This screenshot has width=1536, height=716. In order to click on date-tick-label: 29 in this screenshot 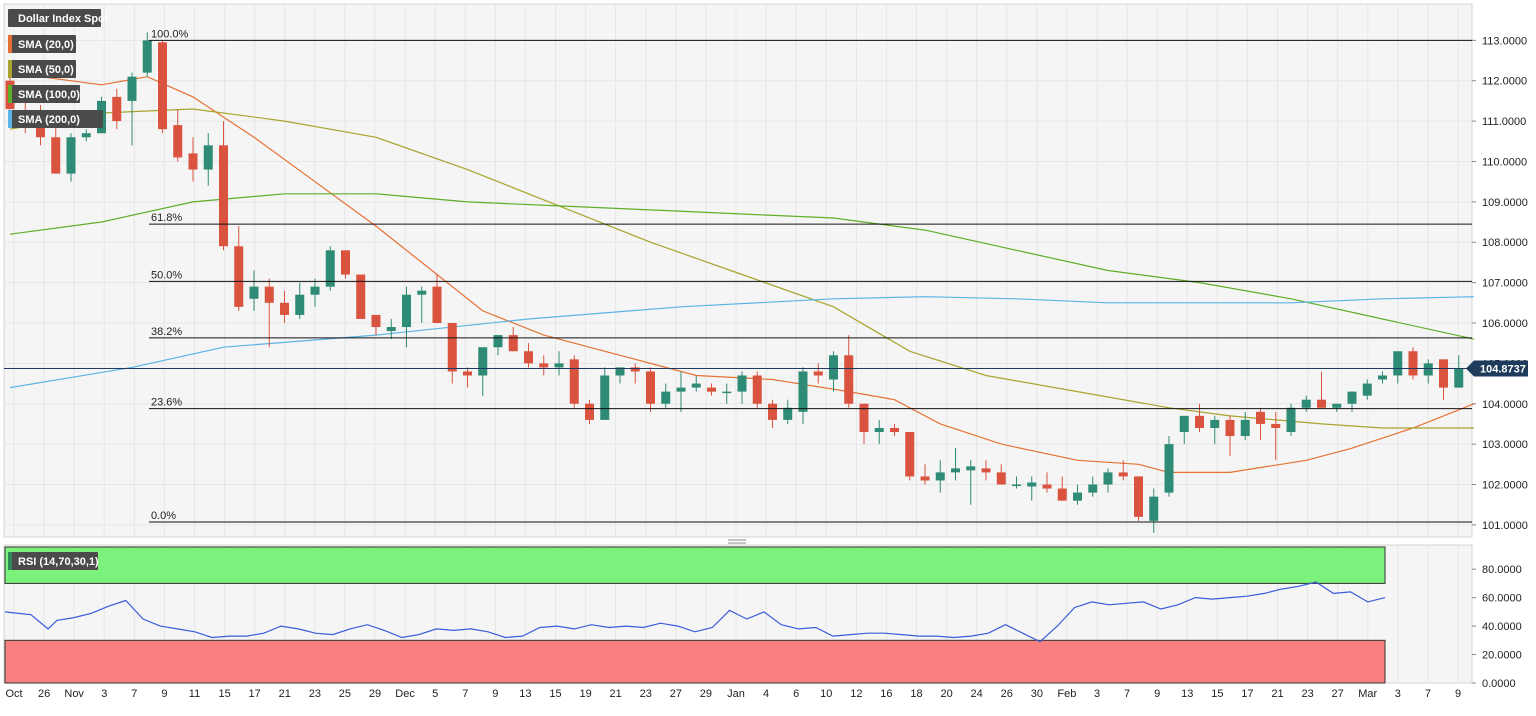, I will do `click(375, 694)`.